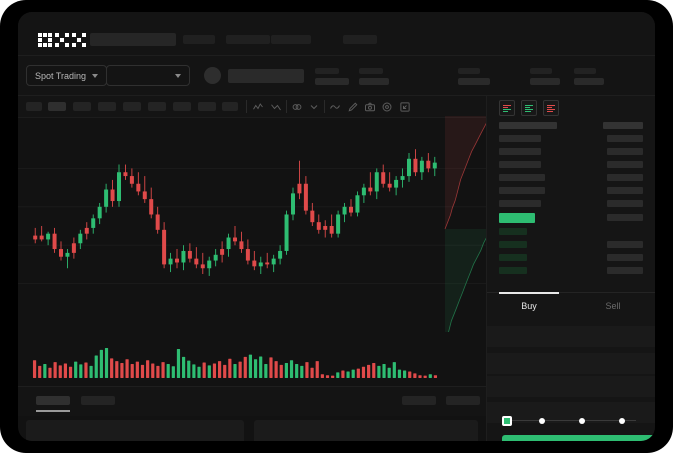 This screenshot has width=673, height=453. I want to click on draw-pencil-icon, so click(353, 107).